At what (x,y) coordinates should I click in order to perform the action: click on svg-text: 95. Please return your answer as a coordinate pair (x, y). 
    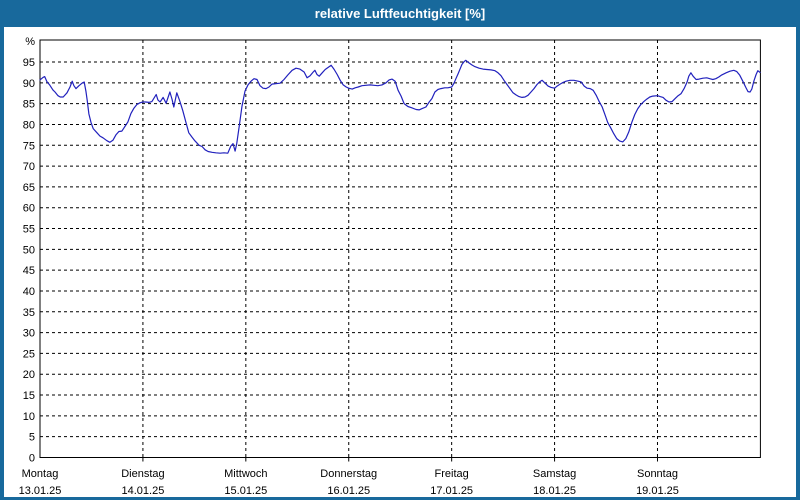
    Looking at the image, I should click on (29, 63).